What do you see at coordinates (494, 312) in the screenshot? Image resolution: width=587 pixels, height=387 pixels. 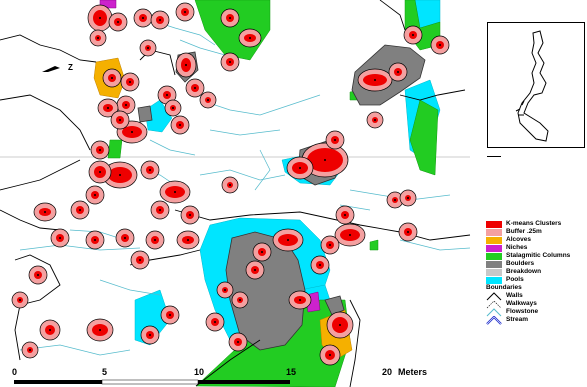 I see `flowstone-line-icon` at bounding box center [494, 312].